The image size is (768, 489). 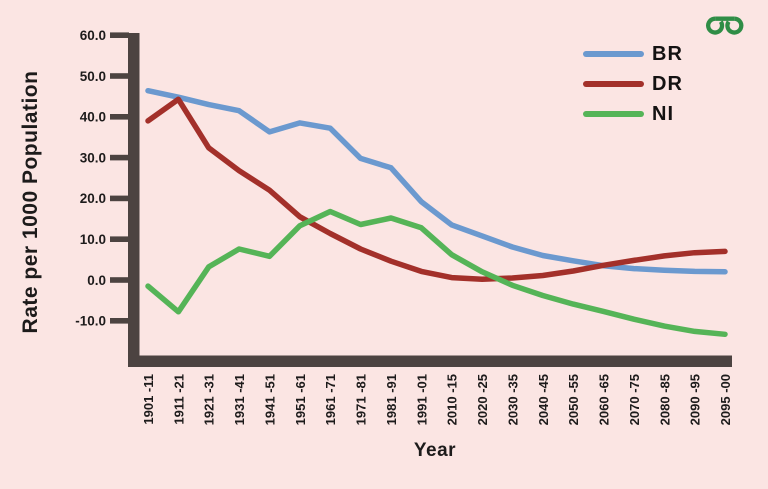 I want to click on x-axis-category-label: 1921 -31, so click(x=209, y=399).